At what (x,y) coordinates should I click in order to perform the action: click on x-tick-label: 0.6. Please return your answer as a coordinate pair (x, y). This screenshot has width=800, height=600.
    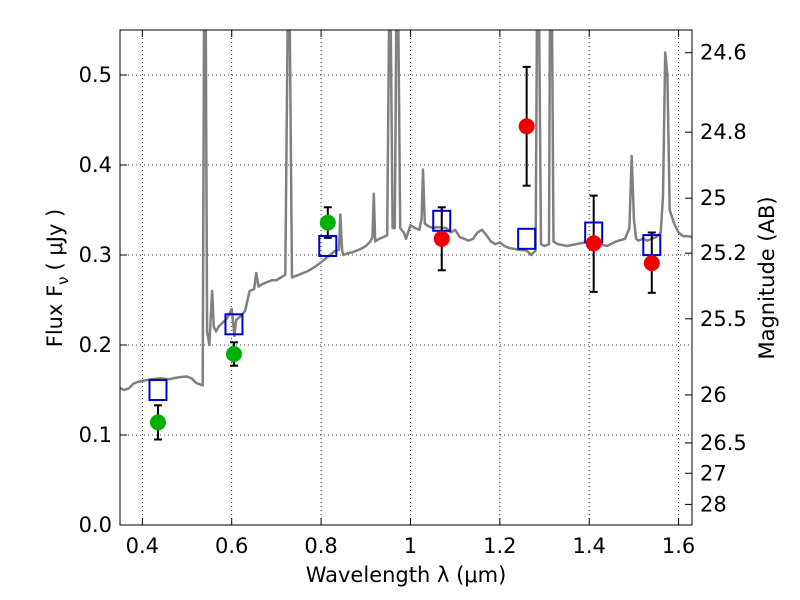
    Looking at the image, I should click on (231, 546).